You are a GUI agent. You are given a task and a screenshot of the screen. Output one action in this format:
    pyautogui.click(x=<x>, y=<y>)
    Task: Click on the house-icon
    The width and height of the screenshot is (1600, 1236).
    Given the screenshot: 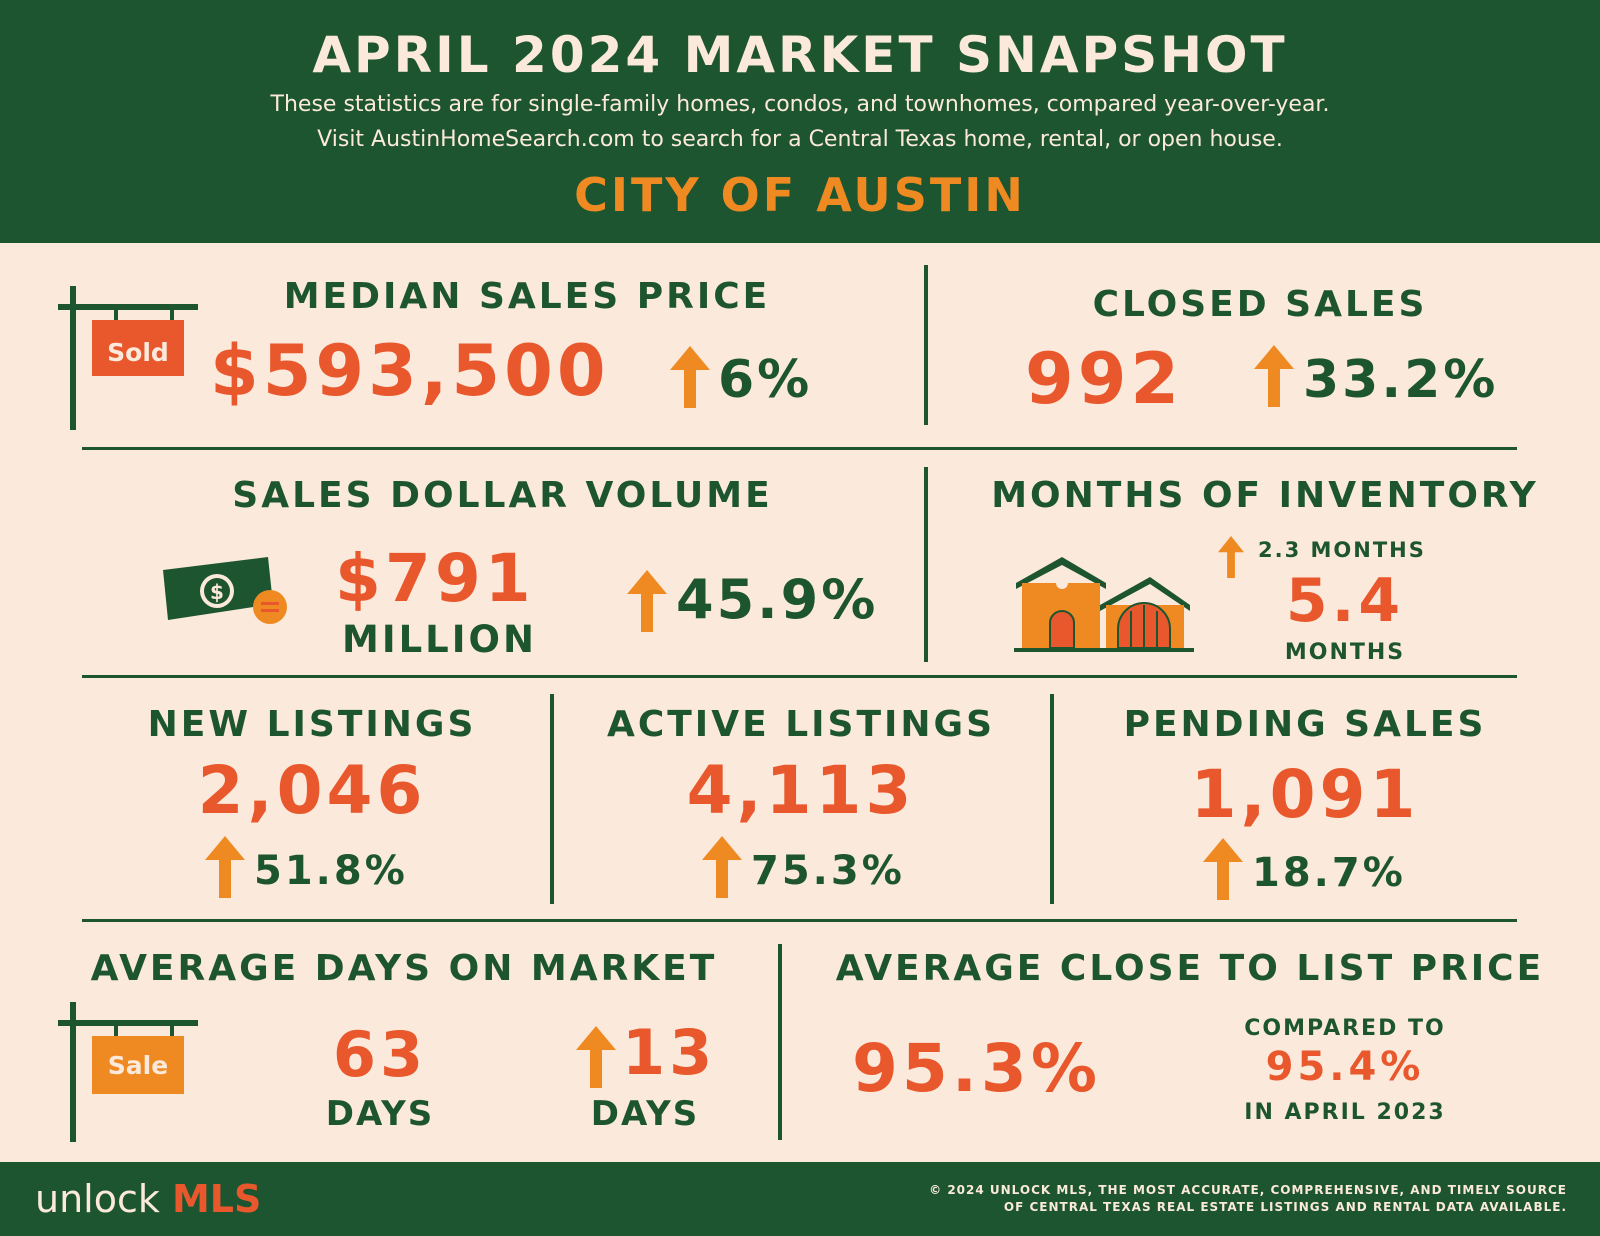 What is the action you would take?
    pyautogui.click(x=1104, y=604)
    